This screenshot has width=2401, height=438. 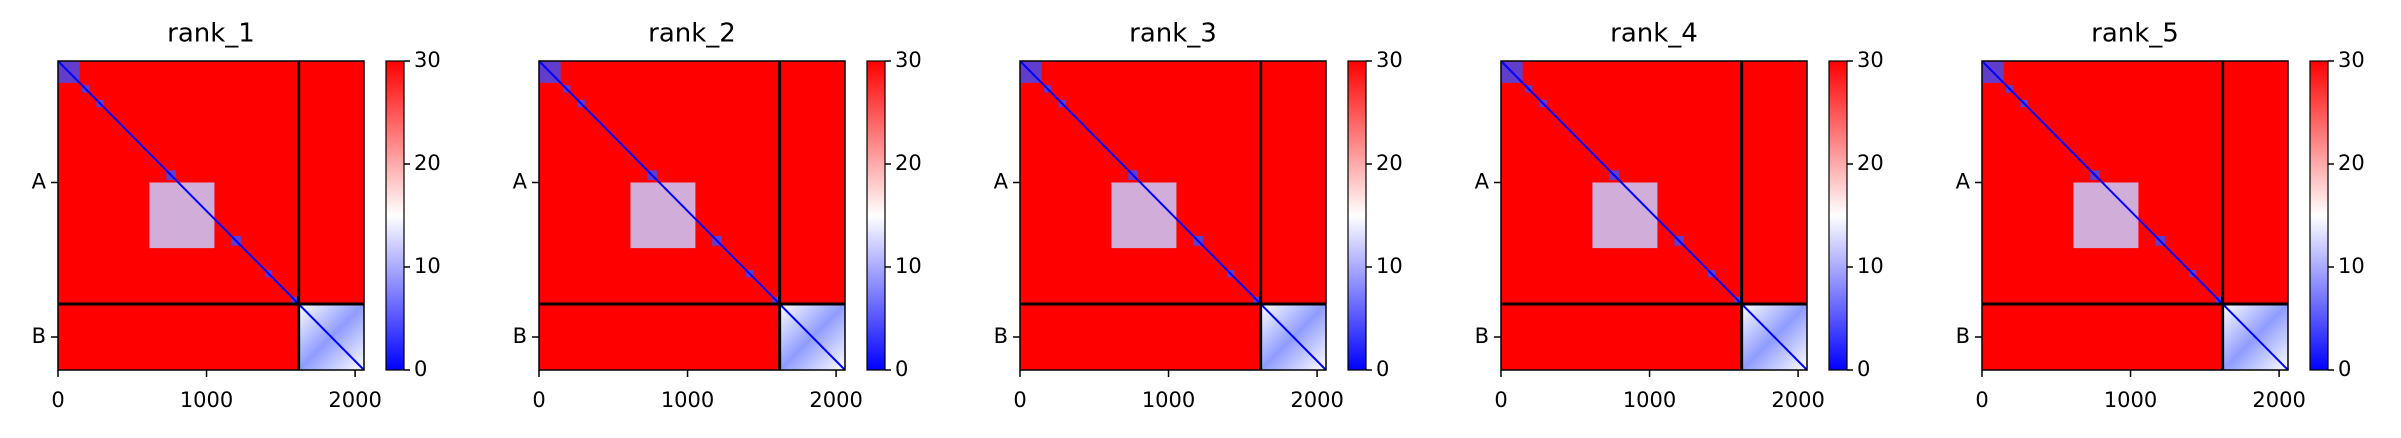 I want to click on chart-title: rank_5, so click(x=2135, y=34).